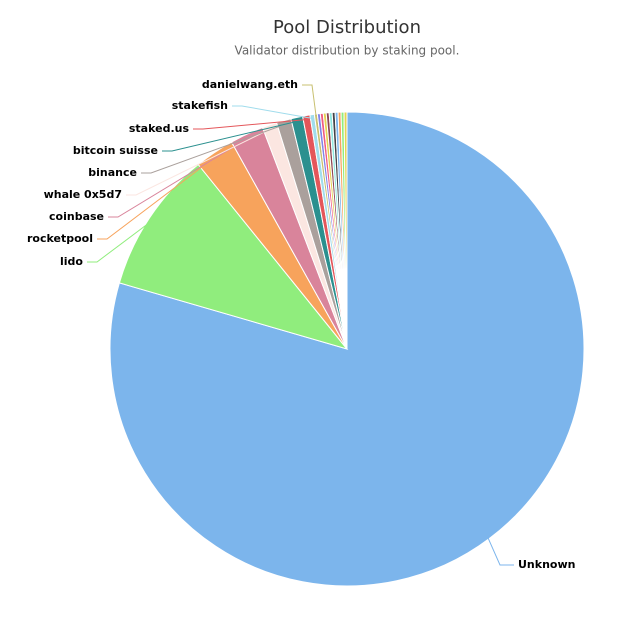 This screenshot has width=637, height=632. What do you see at coordinates (115, 150) in the screenshot?
I see `slice-label: bitcoin suisse` at bounding box center [115, 150].